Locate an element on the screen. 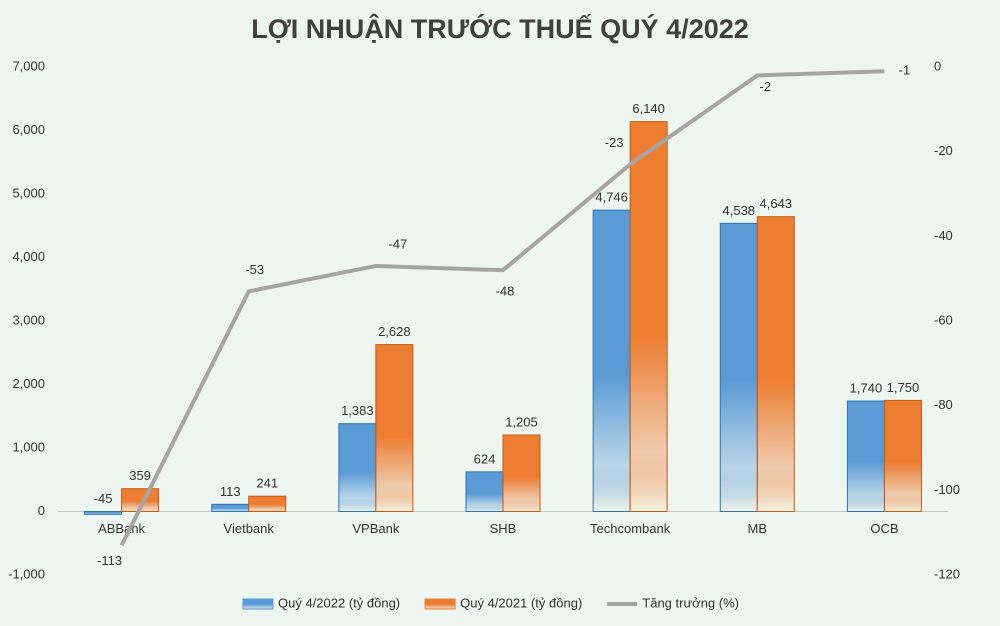 Image resolution: width=1000 pixels, height=626 pixels. data-label: -47 is located at coordinates (397, 243).